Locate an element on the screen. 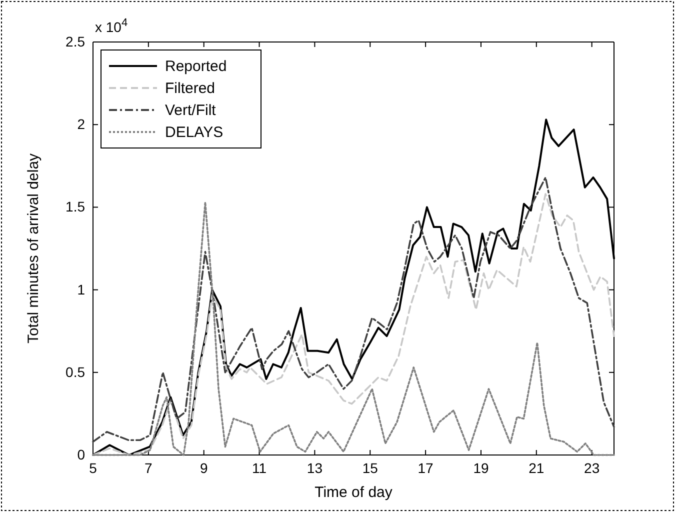  y-tick-label: 2.5 is located at coordinates (76, 41).